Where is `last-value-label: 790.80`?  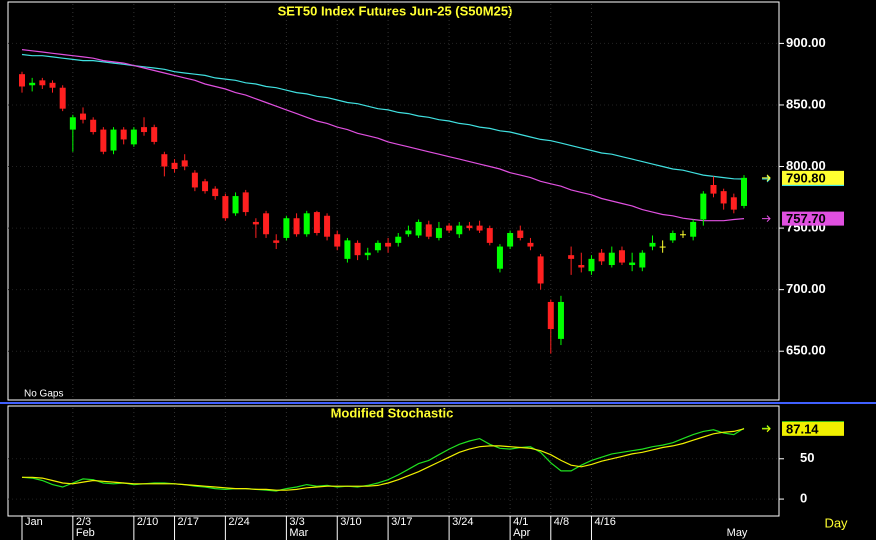
last-value-label: 790.80 is located at coordinates (806, 177).